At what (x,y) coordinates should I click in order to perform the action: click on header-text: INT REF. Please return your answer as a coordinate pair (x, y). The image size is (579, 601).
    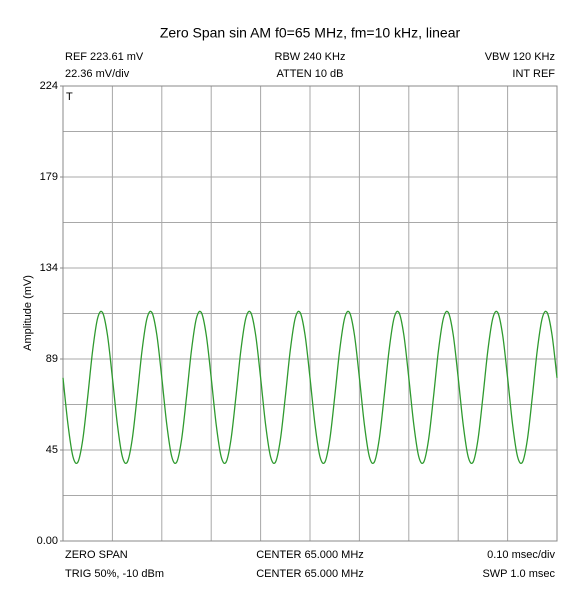
    Looking at the image, I should click on (533, 74).